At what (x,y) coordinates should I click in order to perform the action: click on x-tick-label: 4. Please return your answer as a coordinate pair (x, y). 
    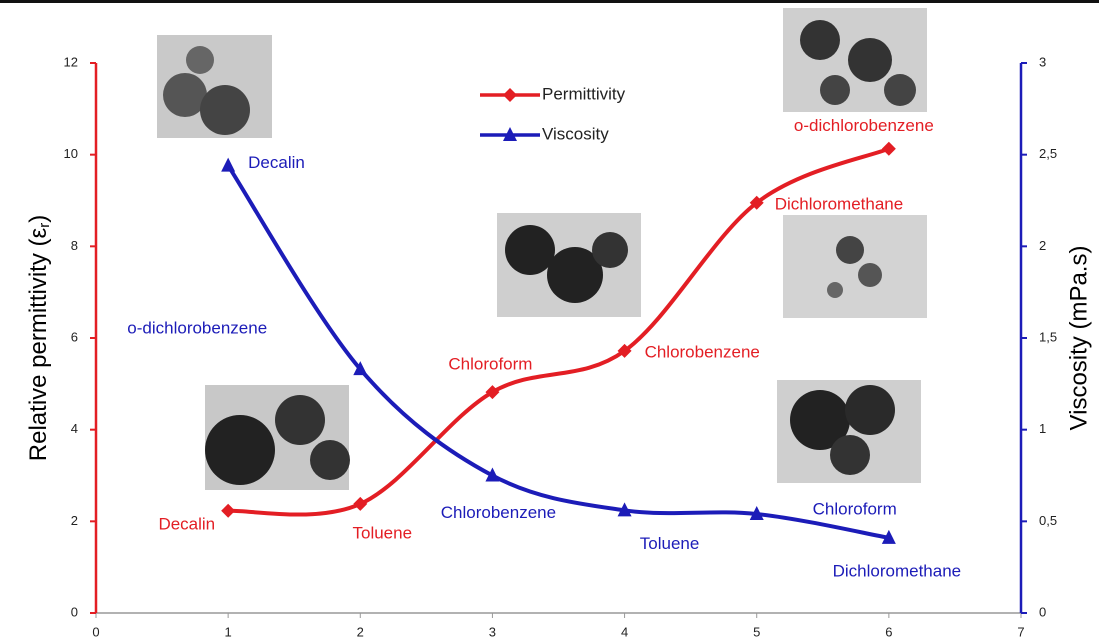
    Looking at the image, I should click on (624, 631).